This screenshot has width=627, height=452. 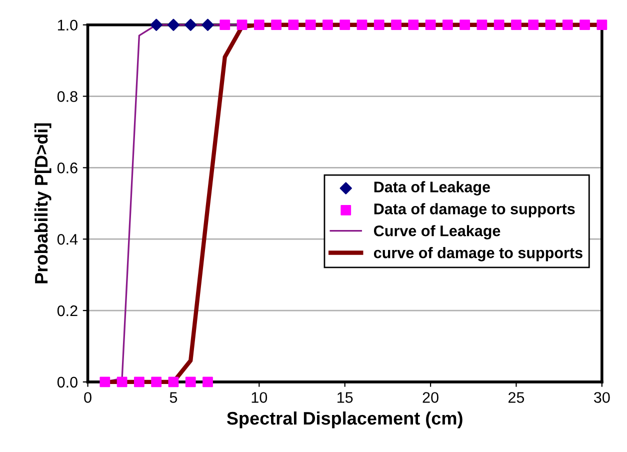 What do you see at coordinates (430, 397) in the screenshot?
I see `x-tick-label: 20` at bounding box center [430, 397].